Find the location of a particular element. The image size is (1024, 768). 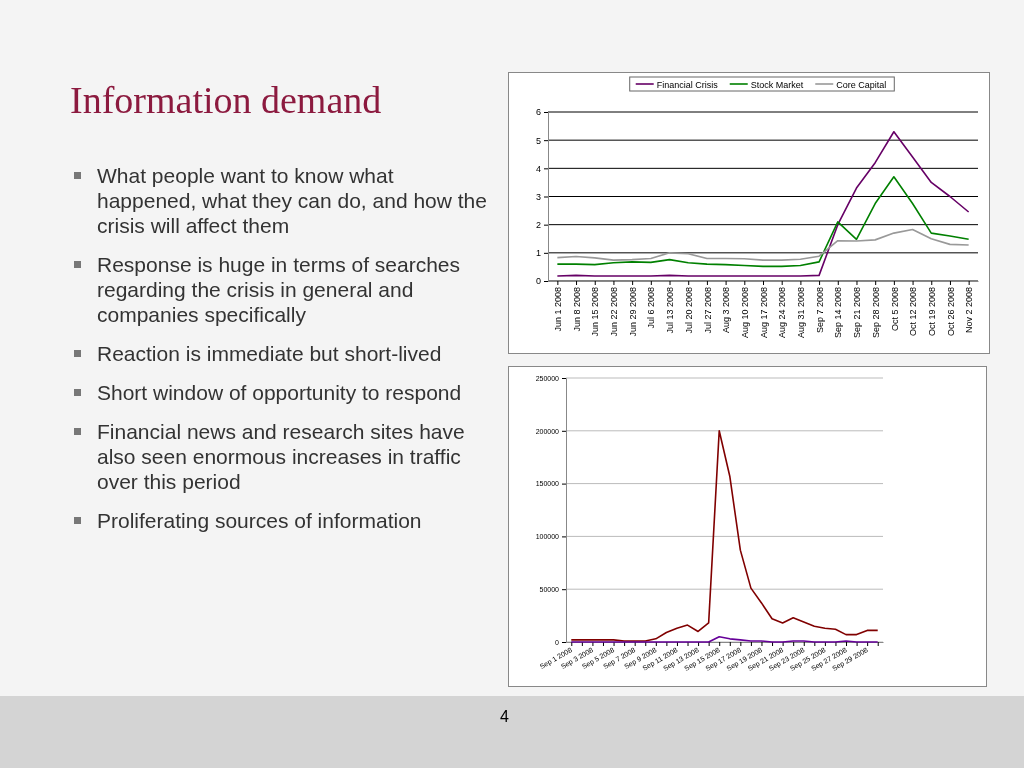

x-tick-label: Aug 24 2008 is located at coordinates (782, 313).